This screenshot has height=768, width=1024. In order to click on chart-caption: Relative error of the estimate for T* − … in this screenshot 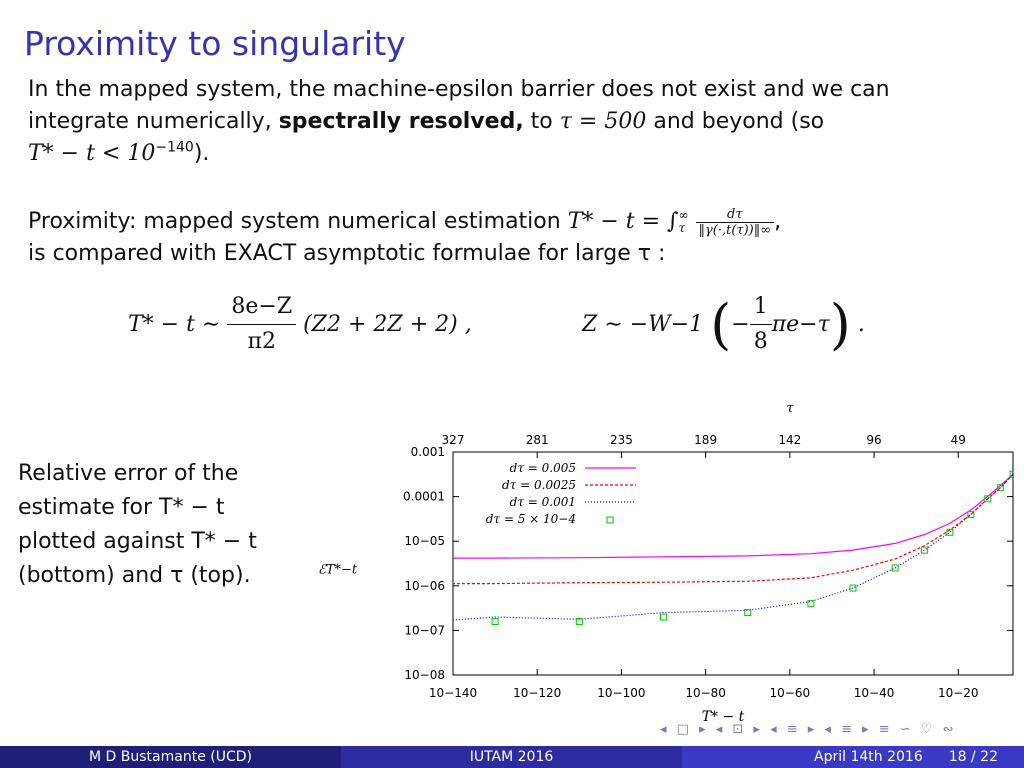, I will do `click(168, 525)`.